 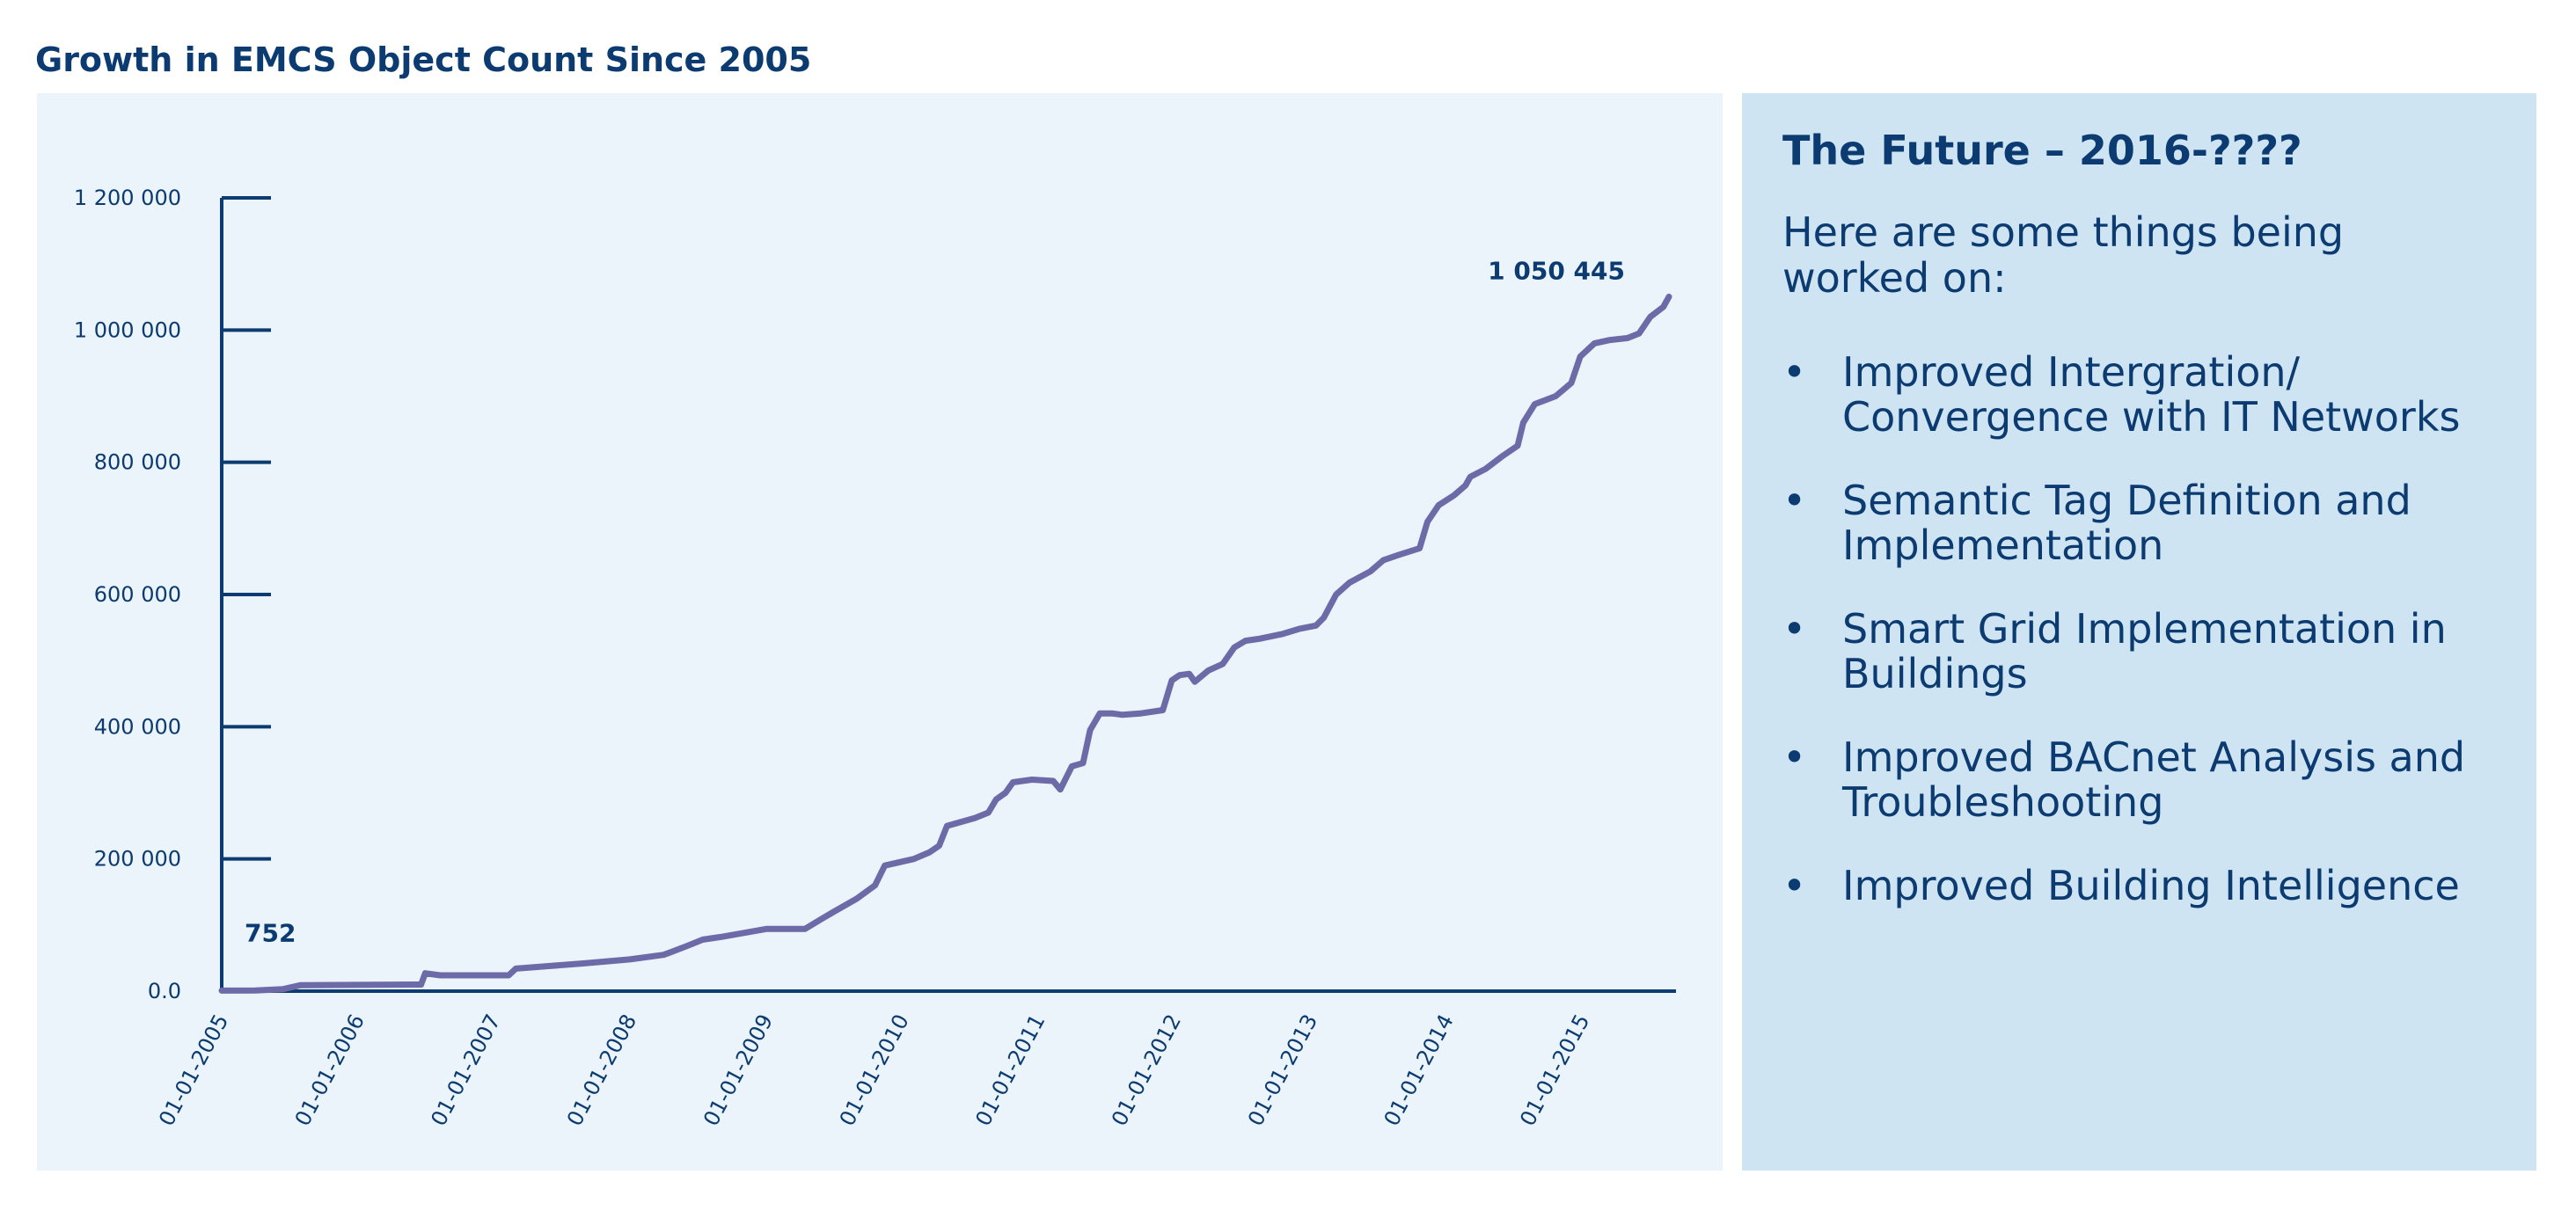 I want to click on y-tick-label: 1 200 000, so click(x=127, y=198).